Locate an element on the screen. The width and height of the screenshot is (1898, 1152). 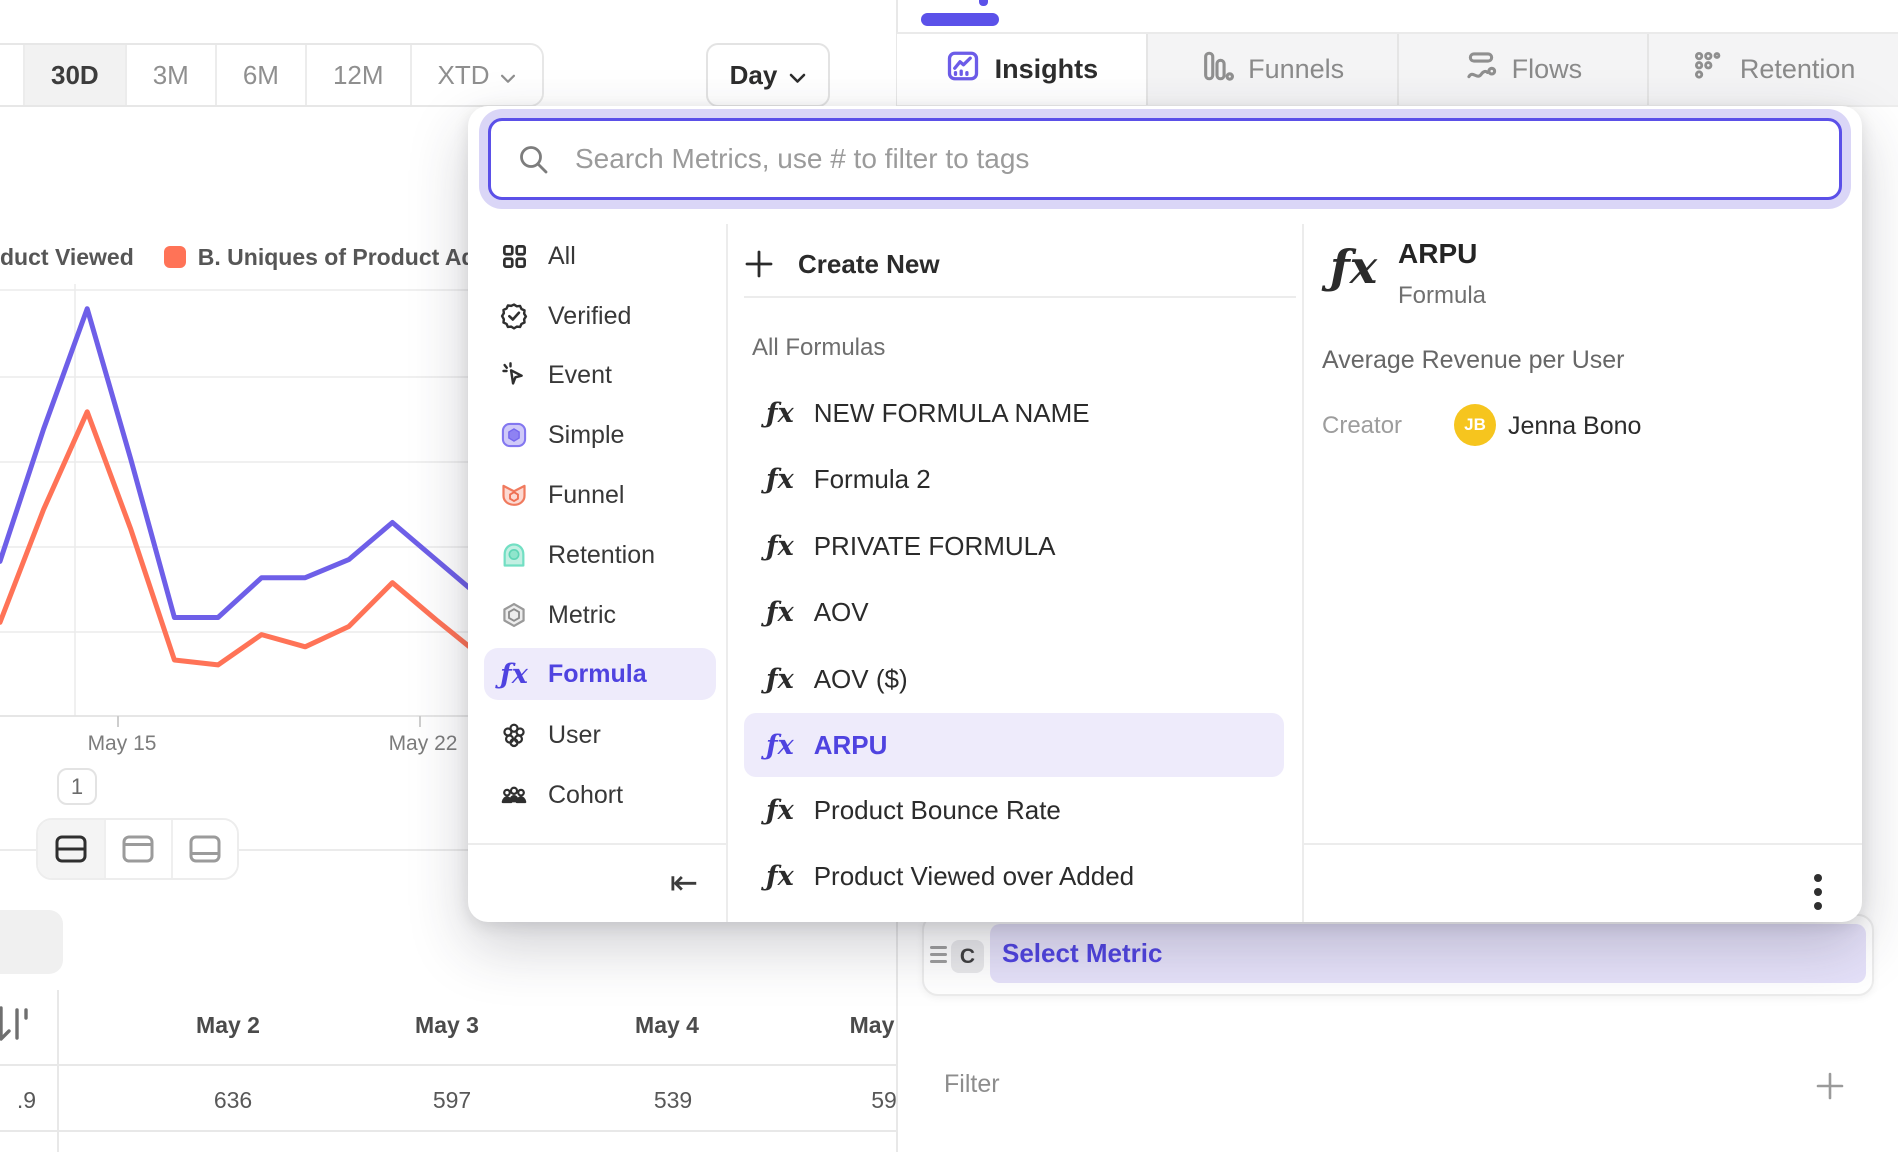
time-range-6m: 6M is located at coordinates (259, 75).